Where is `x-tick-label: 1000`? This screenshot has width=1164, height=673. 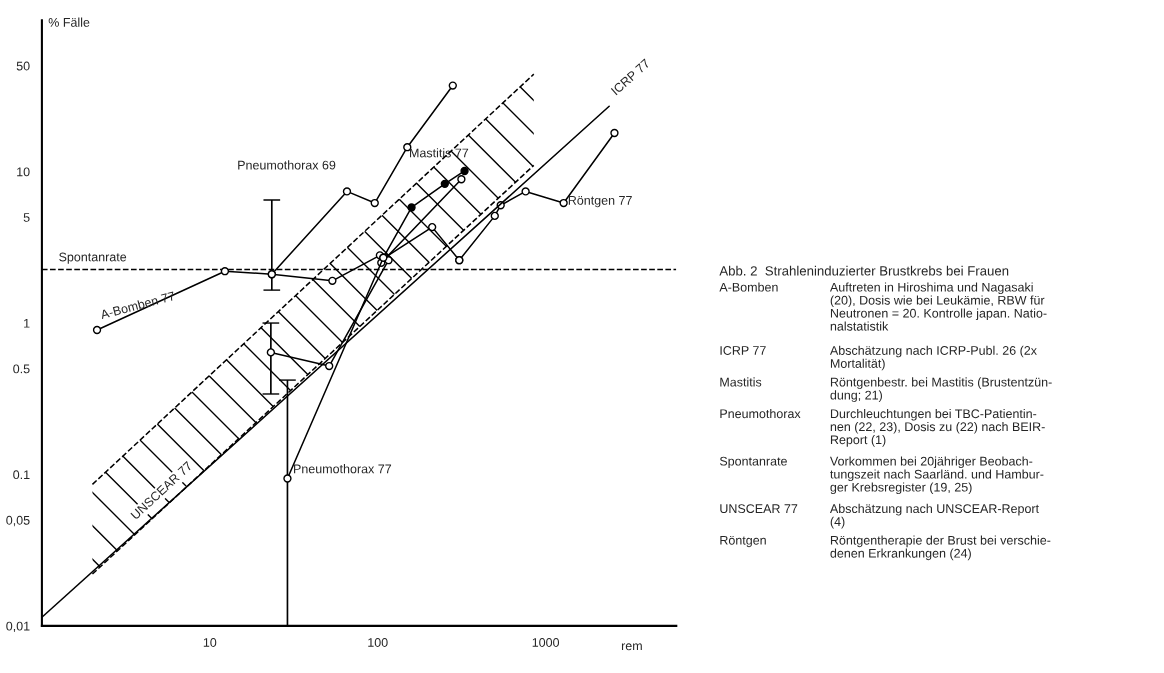 x-tick-label: 1000 is located at coordinates (546, 642).